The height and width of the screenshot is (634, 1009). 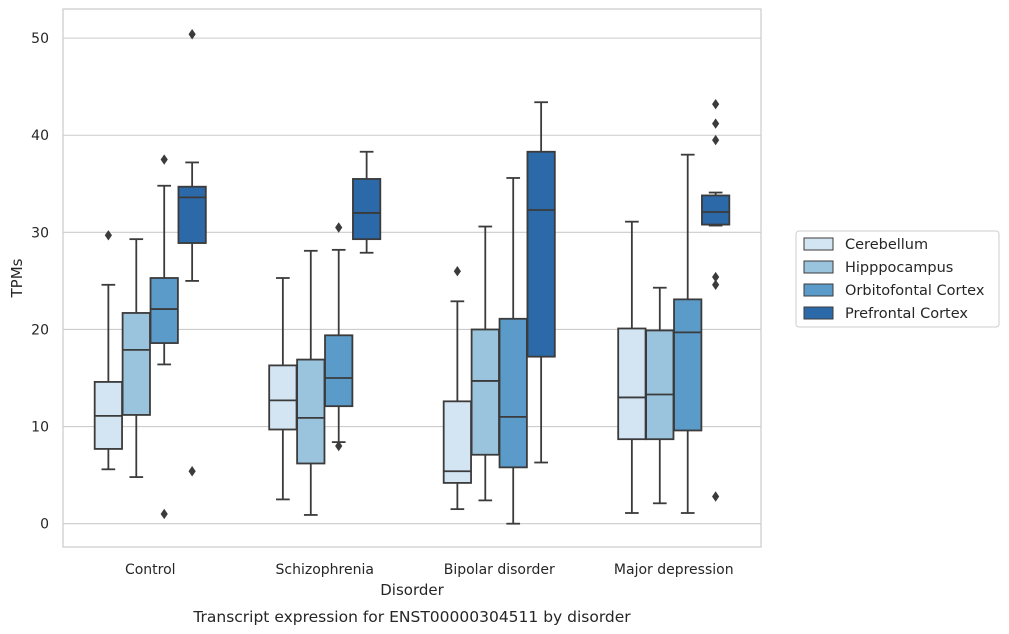 What do you see at coordinates (325, 570) in the screenshot?
I see `x-tick-label: Schizophrenia` at bounding box center [325, 570].